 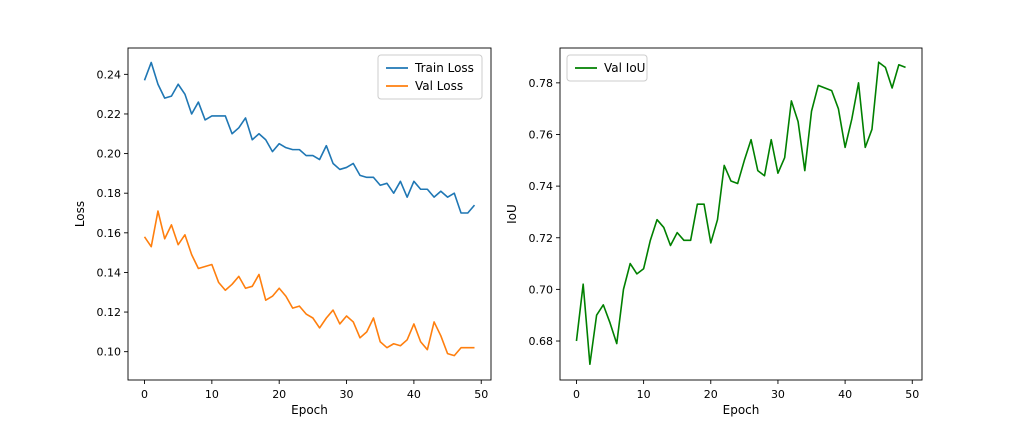 I want to click on legend-label: Val Loss, so click(x=439, y=86).